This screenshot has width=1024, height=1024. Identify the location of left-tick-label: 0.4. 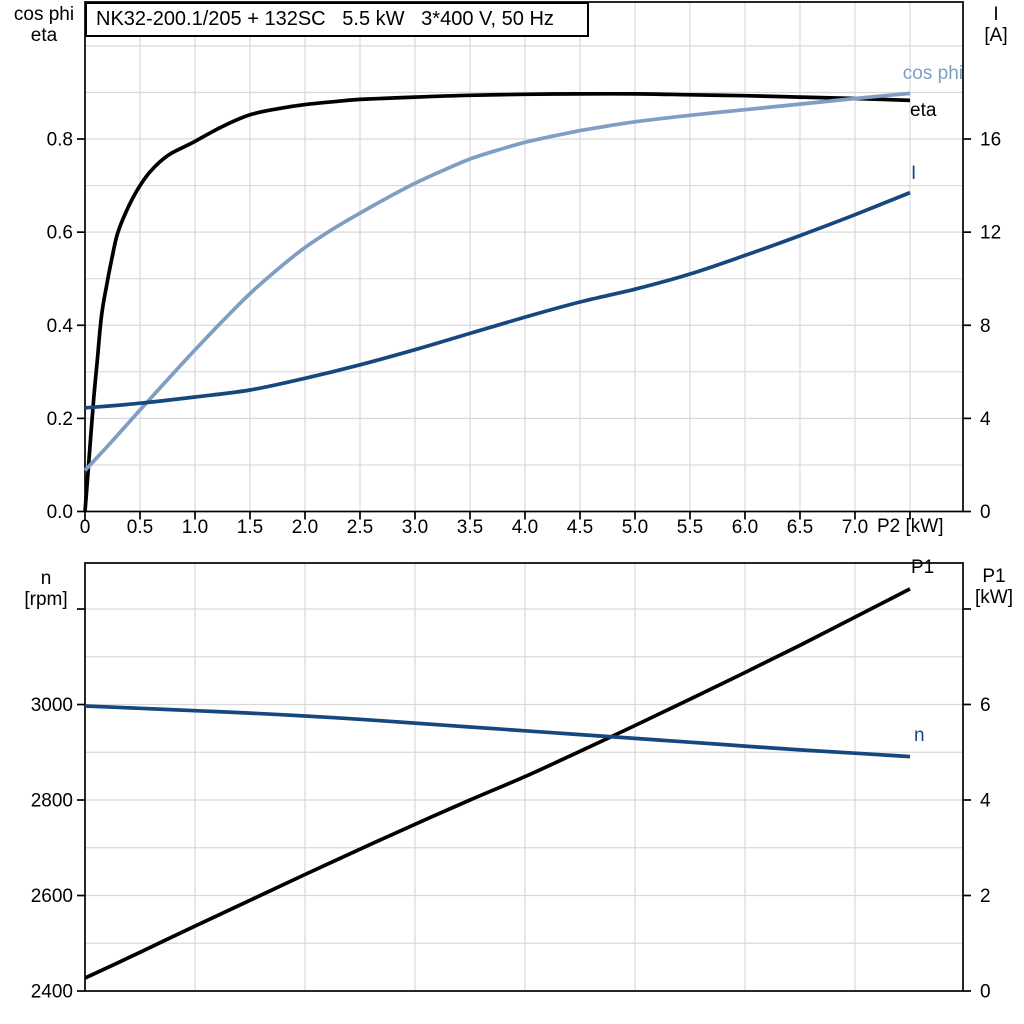
(60, 326).